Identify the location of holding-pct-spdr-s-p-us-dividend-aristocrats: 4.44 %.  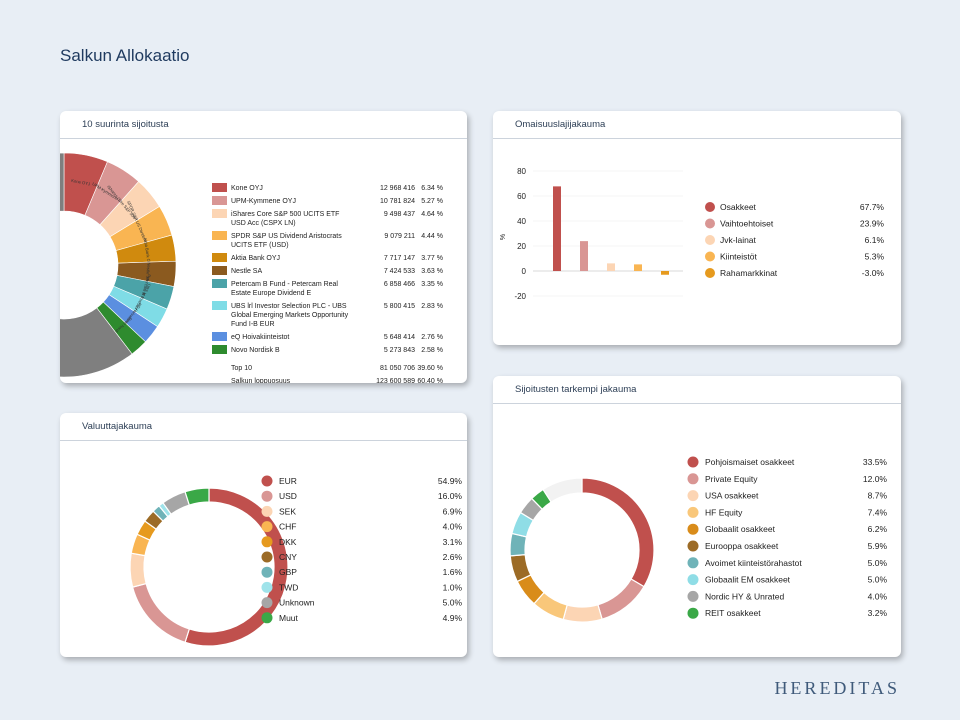
(432, 236).